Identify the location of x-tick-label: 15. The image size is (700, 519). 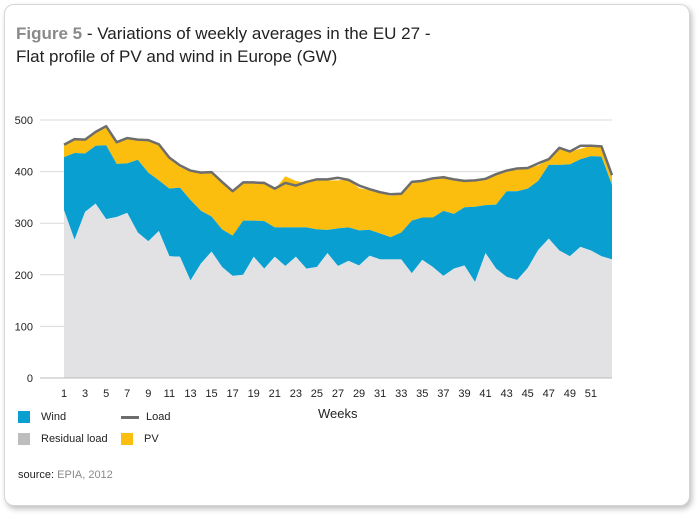
(211, 394).